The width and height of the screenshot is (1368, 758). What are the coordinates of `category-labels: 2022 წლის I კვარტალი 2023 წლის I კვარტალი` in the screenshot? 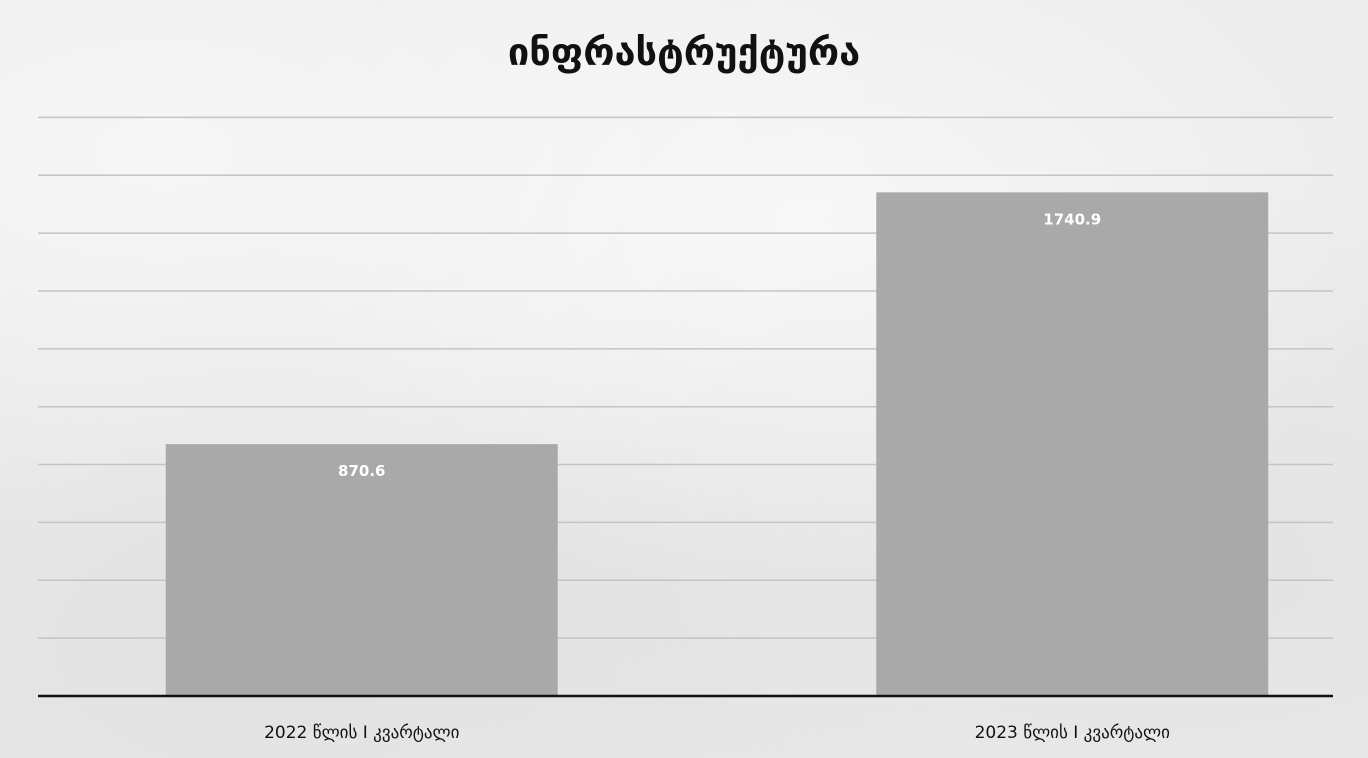 It's located at (717, 733).